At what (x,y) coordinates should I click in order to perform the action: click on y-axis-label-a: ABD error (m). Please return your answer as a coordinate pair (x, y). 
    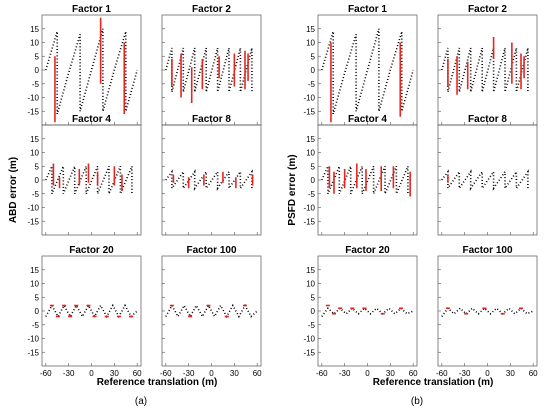
    Looking at the image, I should click on (13, 190).